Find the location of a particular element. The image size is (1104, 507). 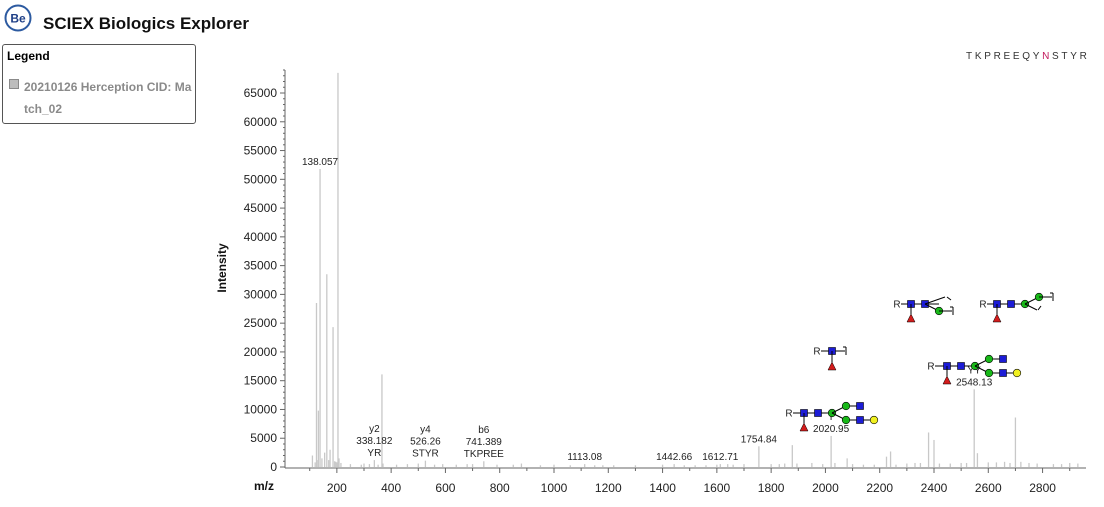

x-tick-label: 2400 is located at coordinates (934, 488).